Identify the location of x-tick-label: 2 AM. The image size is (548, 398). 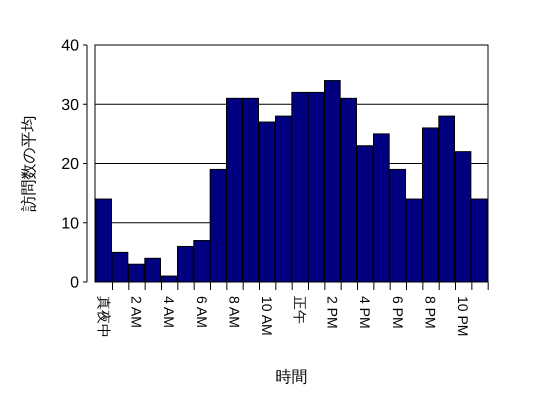
(136, 312).